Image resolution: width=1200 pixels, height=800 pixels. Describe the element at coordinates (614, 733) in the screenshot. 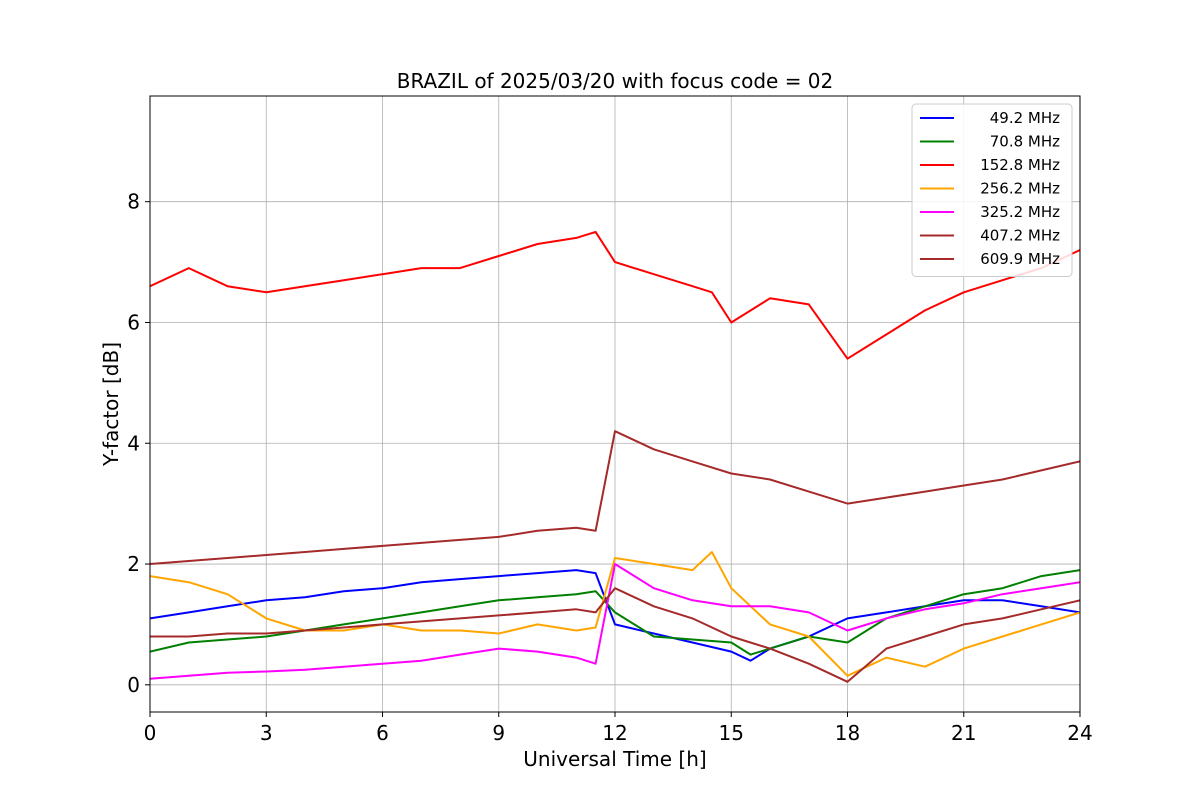

I see `x-tick-label: 12` at that location.